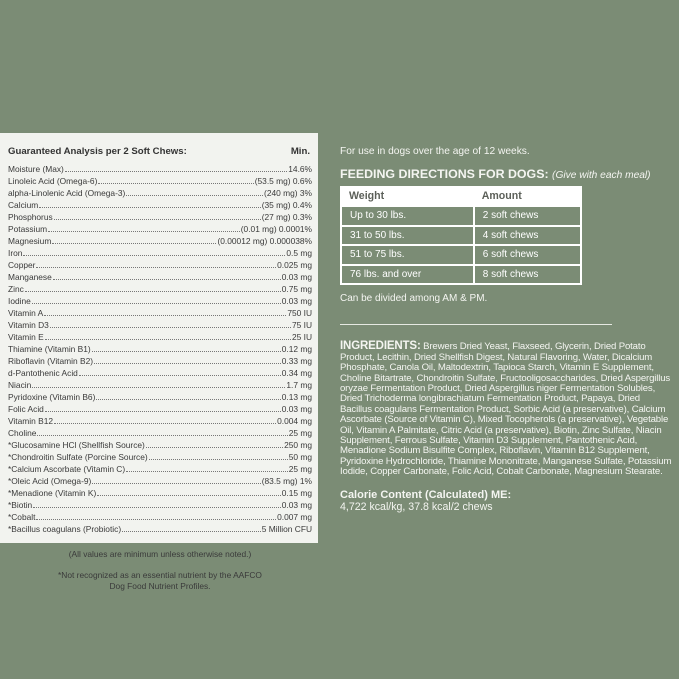  What do you see at coordinates (51, 361) in the screenshot?
I see `nutrient-name: Riboflavin (Vitamin B2)` at bounding box center [51, 361].